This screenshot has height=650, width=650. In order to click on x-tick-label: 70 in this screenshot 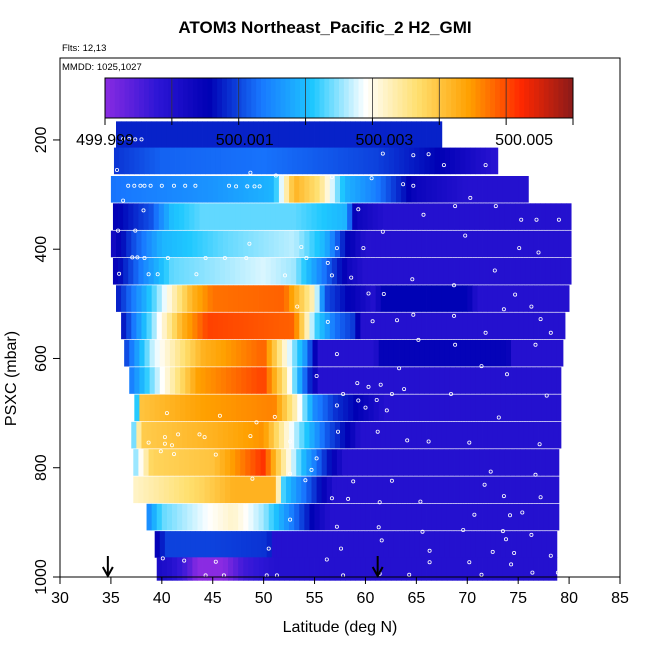, I will do `click(467, 598)`.